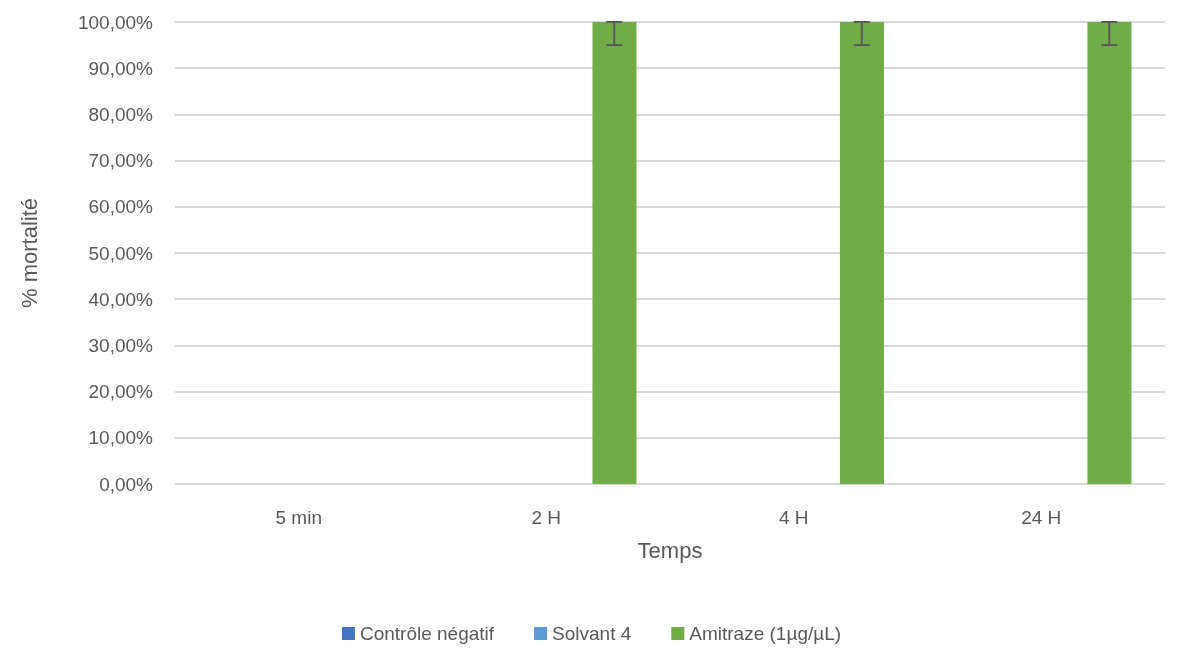  I want to click on x-tick-label: 4 H, so click(793, 517).